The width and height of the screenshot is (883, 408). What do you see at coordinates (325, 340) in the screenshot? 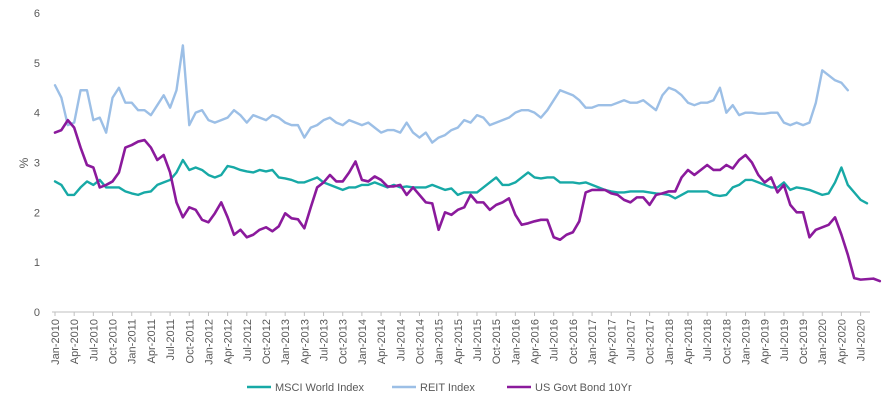
I see `x-tick-label: Jul-2013` at bounding box center [325, 340].